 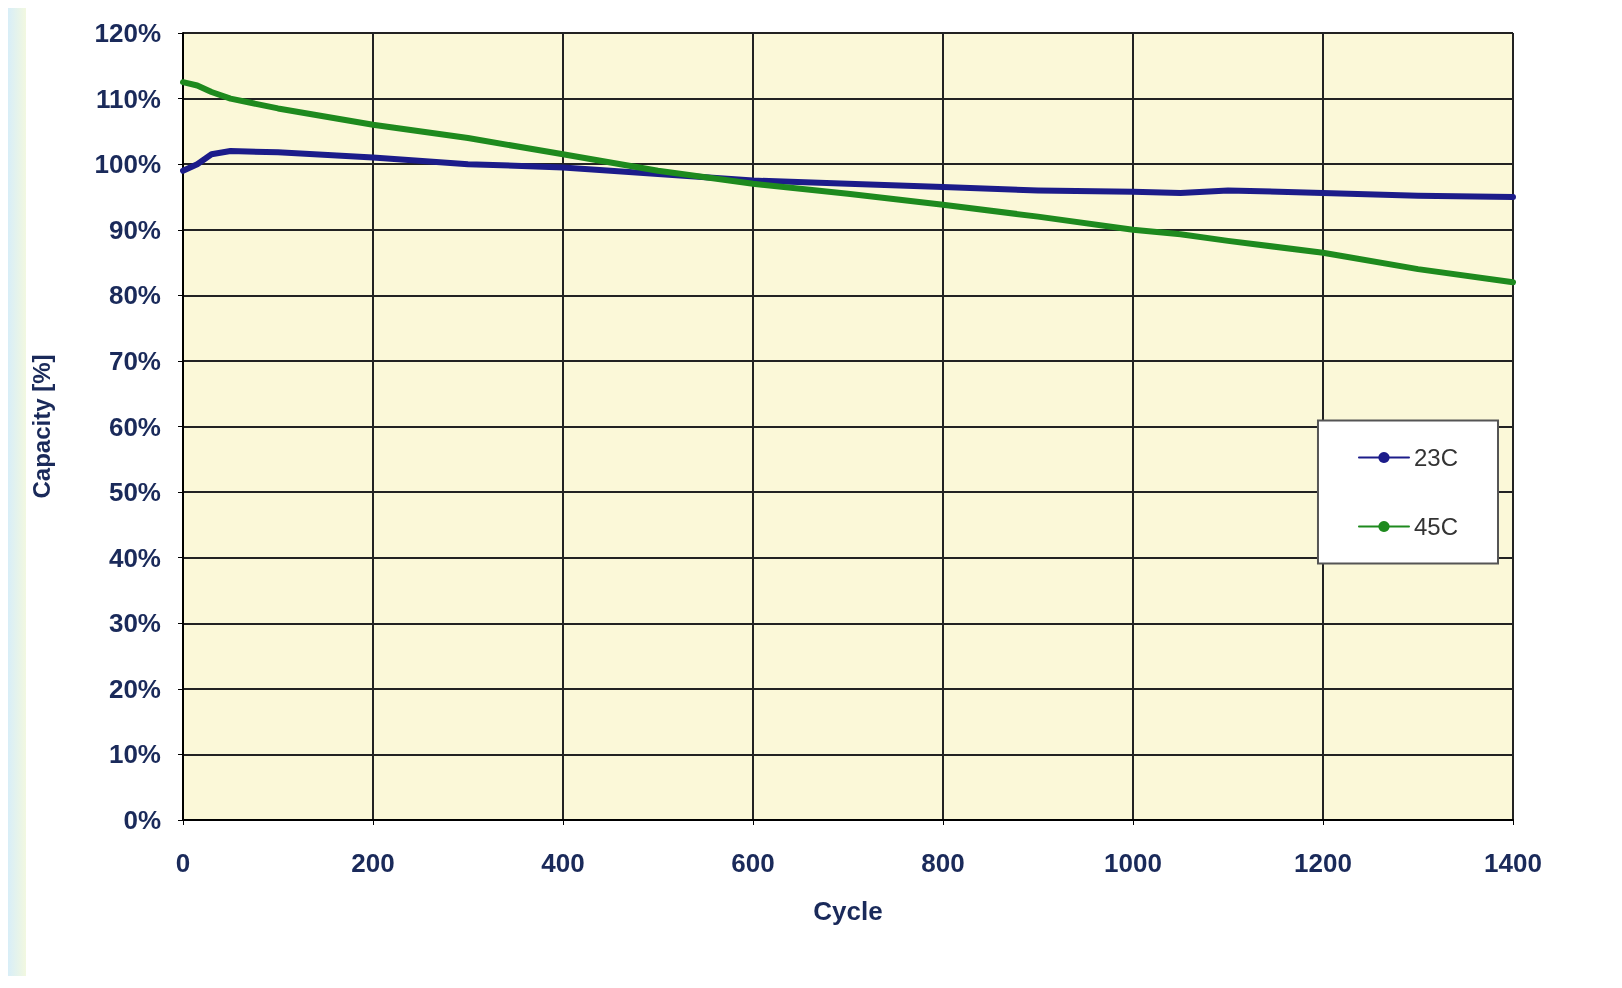 I want to click on x-axis-title: Cycle, so click(x=848, y=911).